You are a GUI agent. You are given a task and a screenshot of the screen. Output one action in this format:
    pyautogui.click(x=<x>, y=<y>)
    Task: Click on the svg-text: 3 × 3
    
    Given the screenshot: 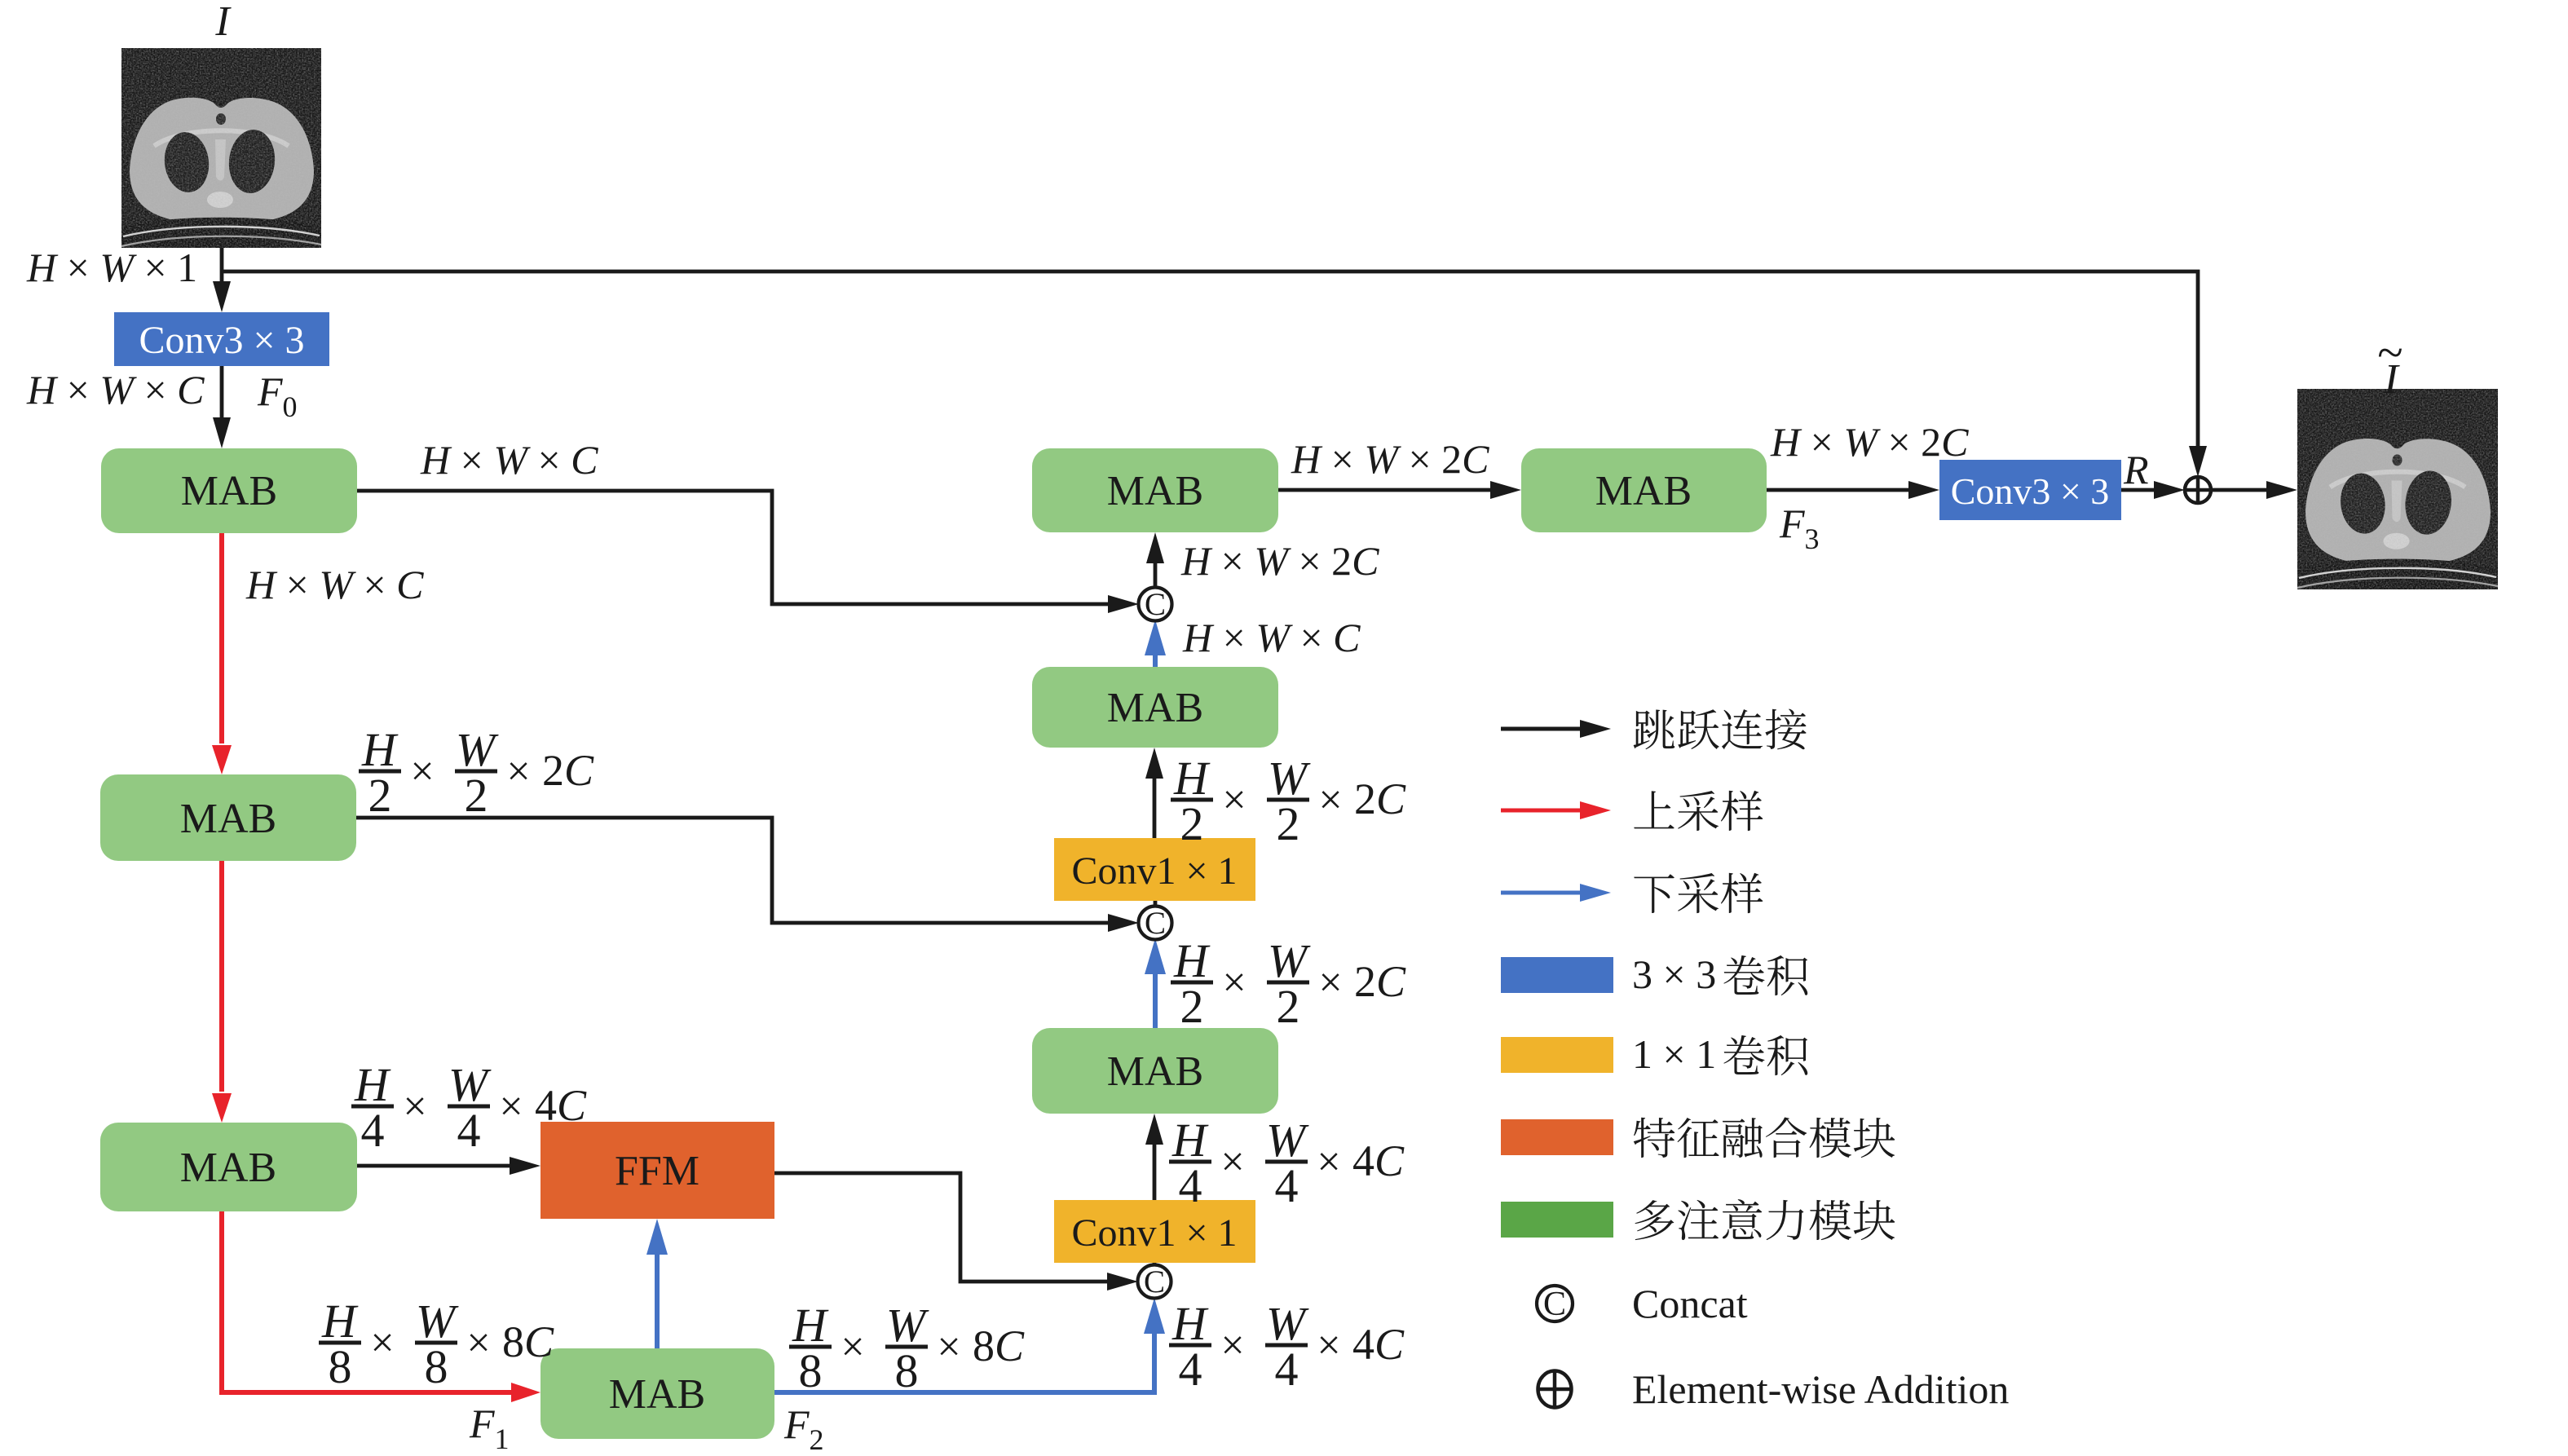 What is the action you would take?
    pyautogui.click(x=1674, y=974)
    